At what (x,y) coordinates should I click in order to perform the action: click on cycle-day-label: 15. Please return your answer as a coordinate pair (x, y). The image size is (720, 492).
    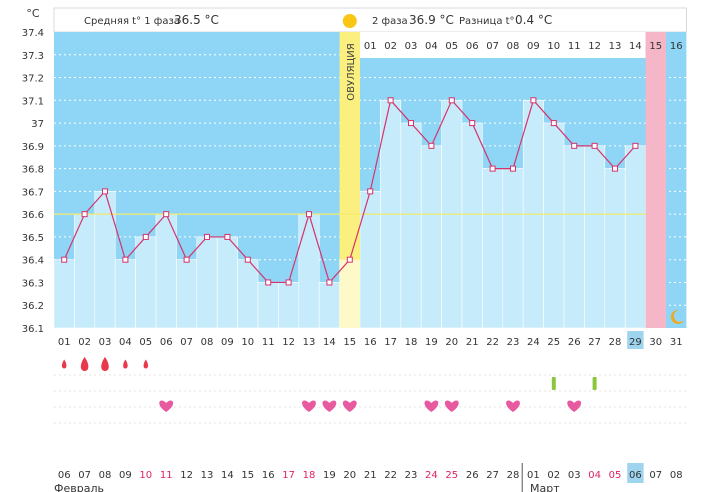
    Looking at the image, I should click on (349, 342).